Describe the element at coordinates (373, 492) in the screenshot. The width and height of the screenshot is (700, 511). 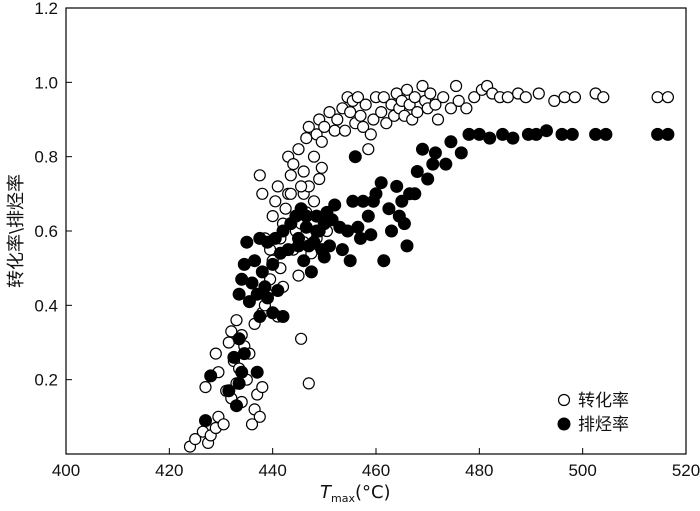
I see `x-axis-title-unit: (°C)` at that location.